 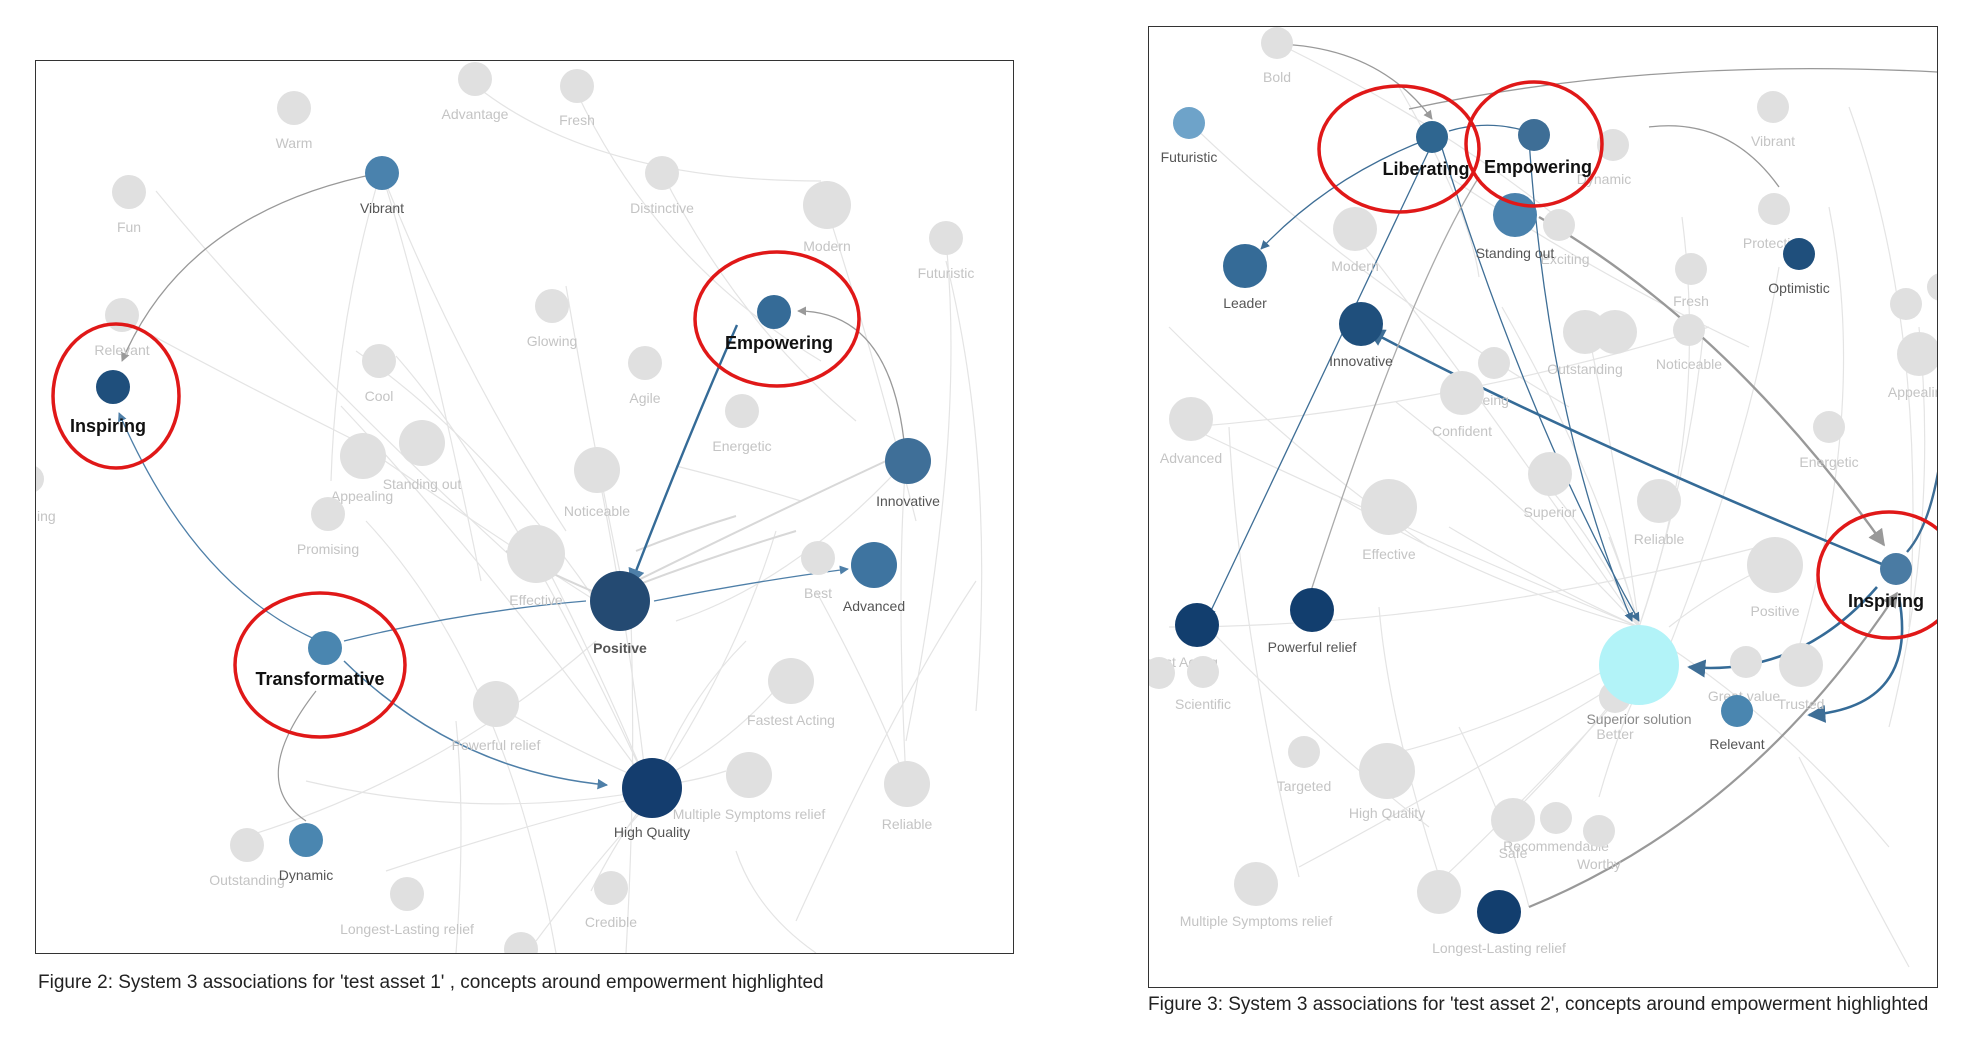 I want to click on node-label: Trusted, so click(x=1801, y=704).